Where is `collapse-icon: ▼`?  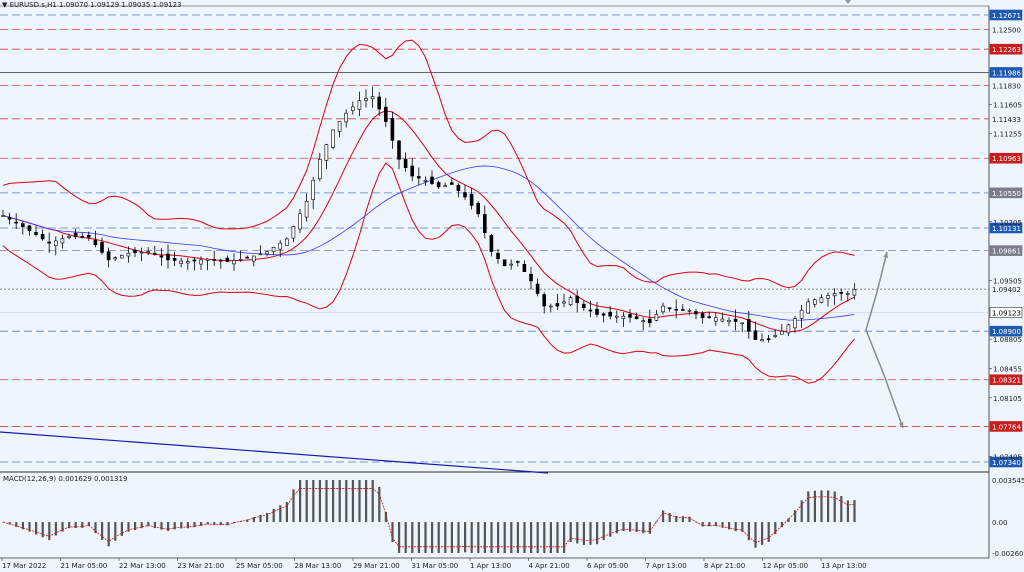
collapse-icon: ▼ is located at coordinates (5, 5).